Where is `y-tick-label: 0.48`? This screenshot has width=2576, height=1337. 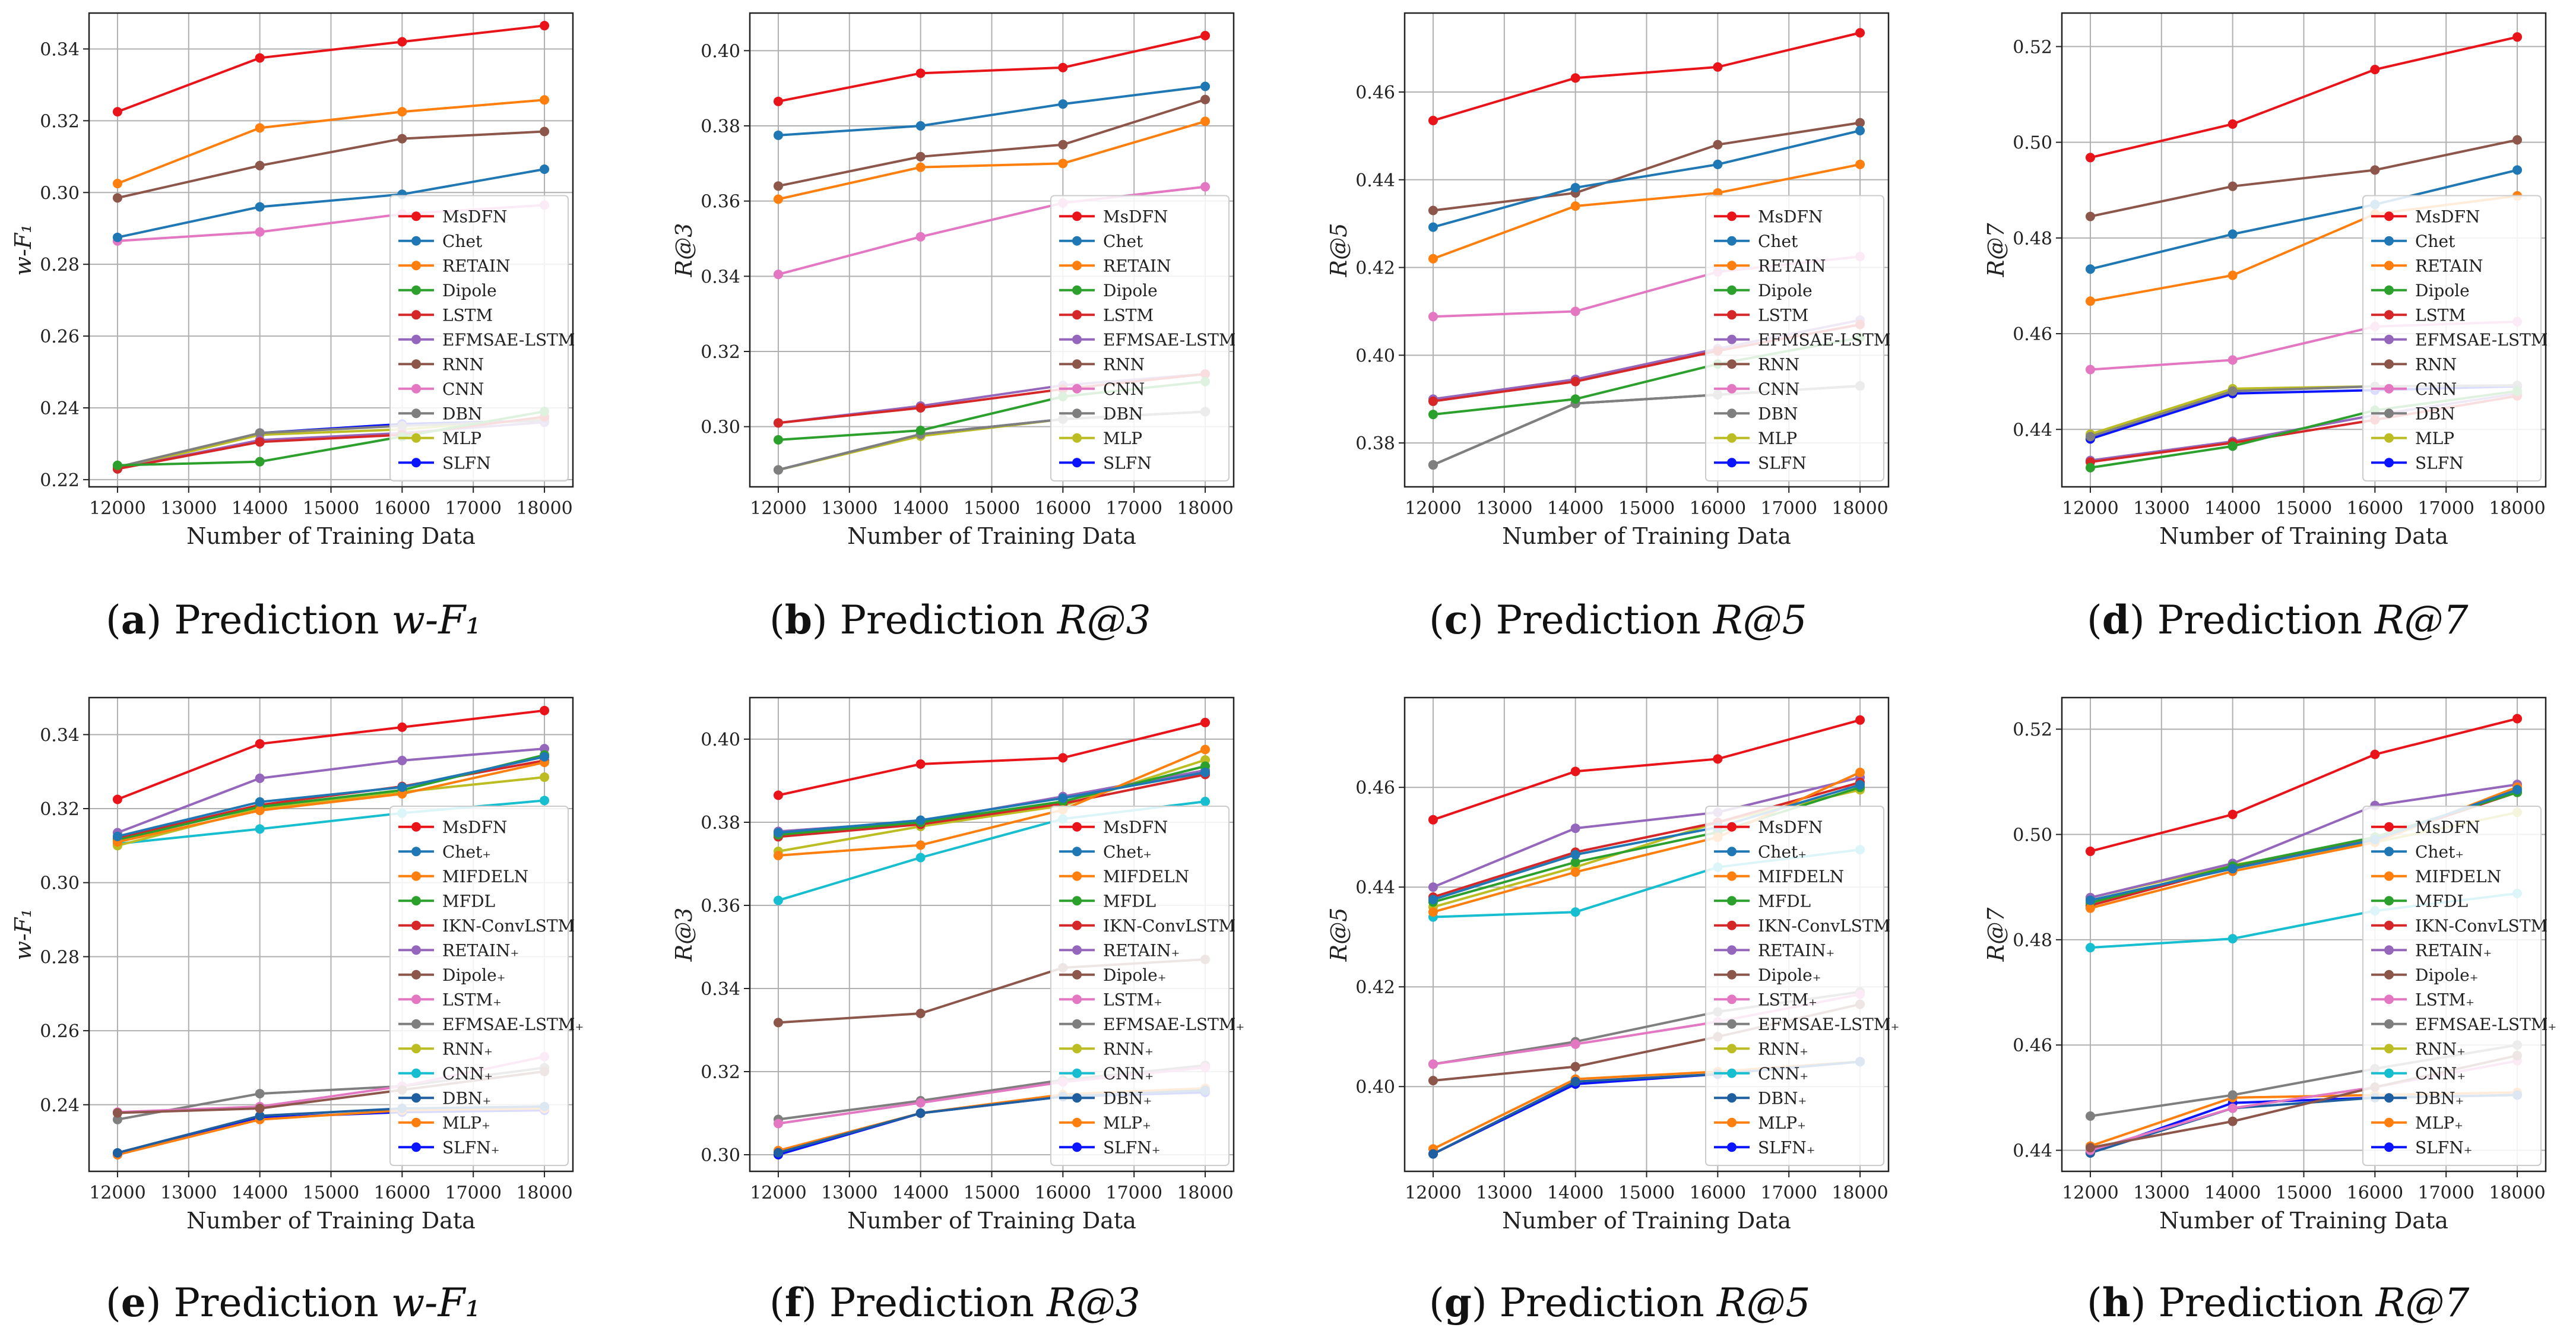
y-tick-label: 0.48 is located at coordinates (2032, 940).